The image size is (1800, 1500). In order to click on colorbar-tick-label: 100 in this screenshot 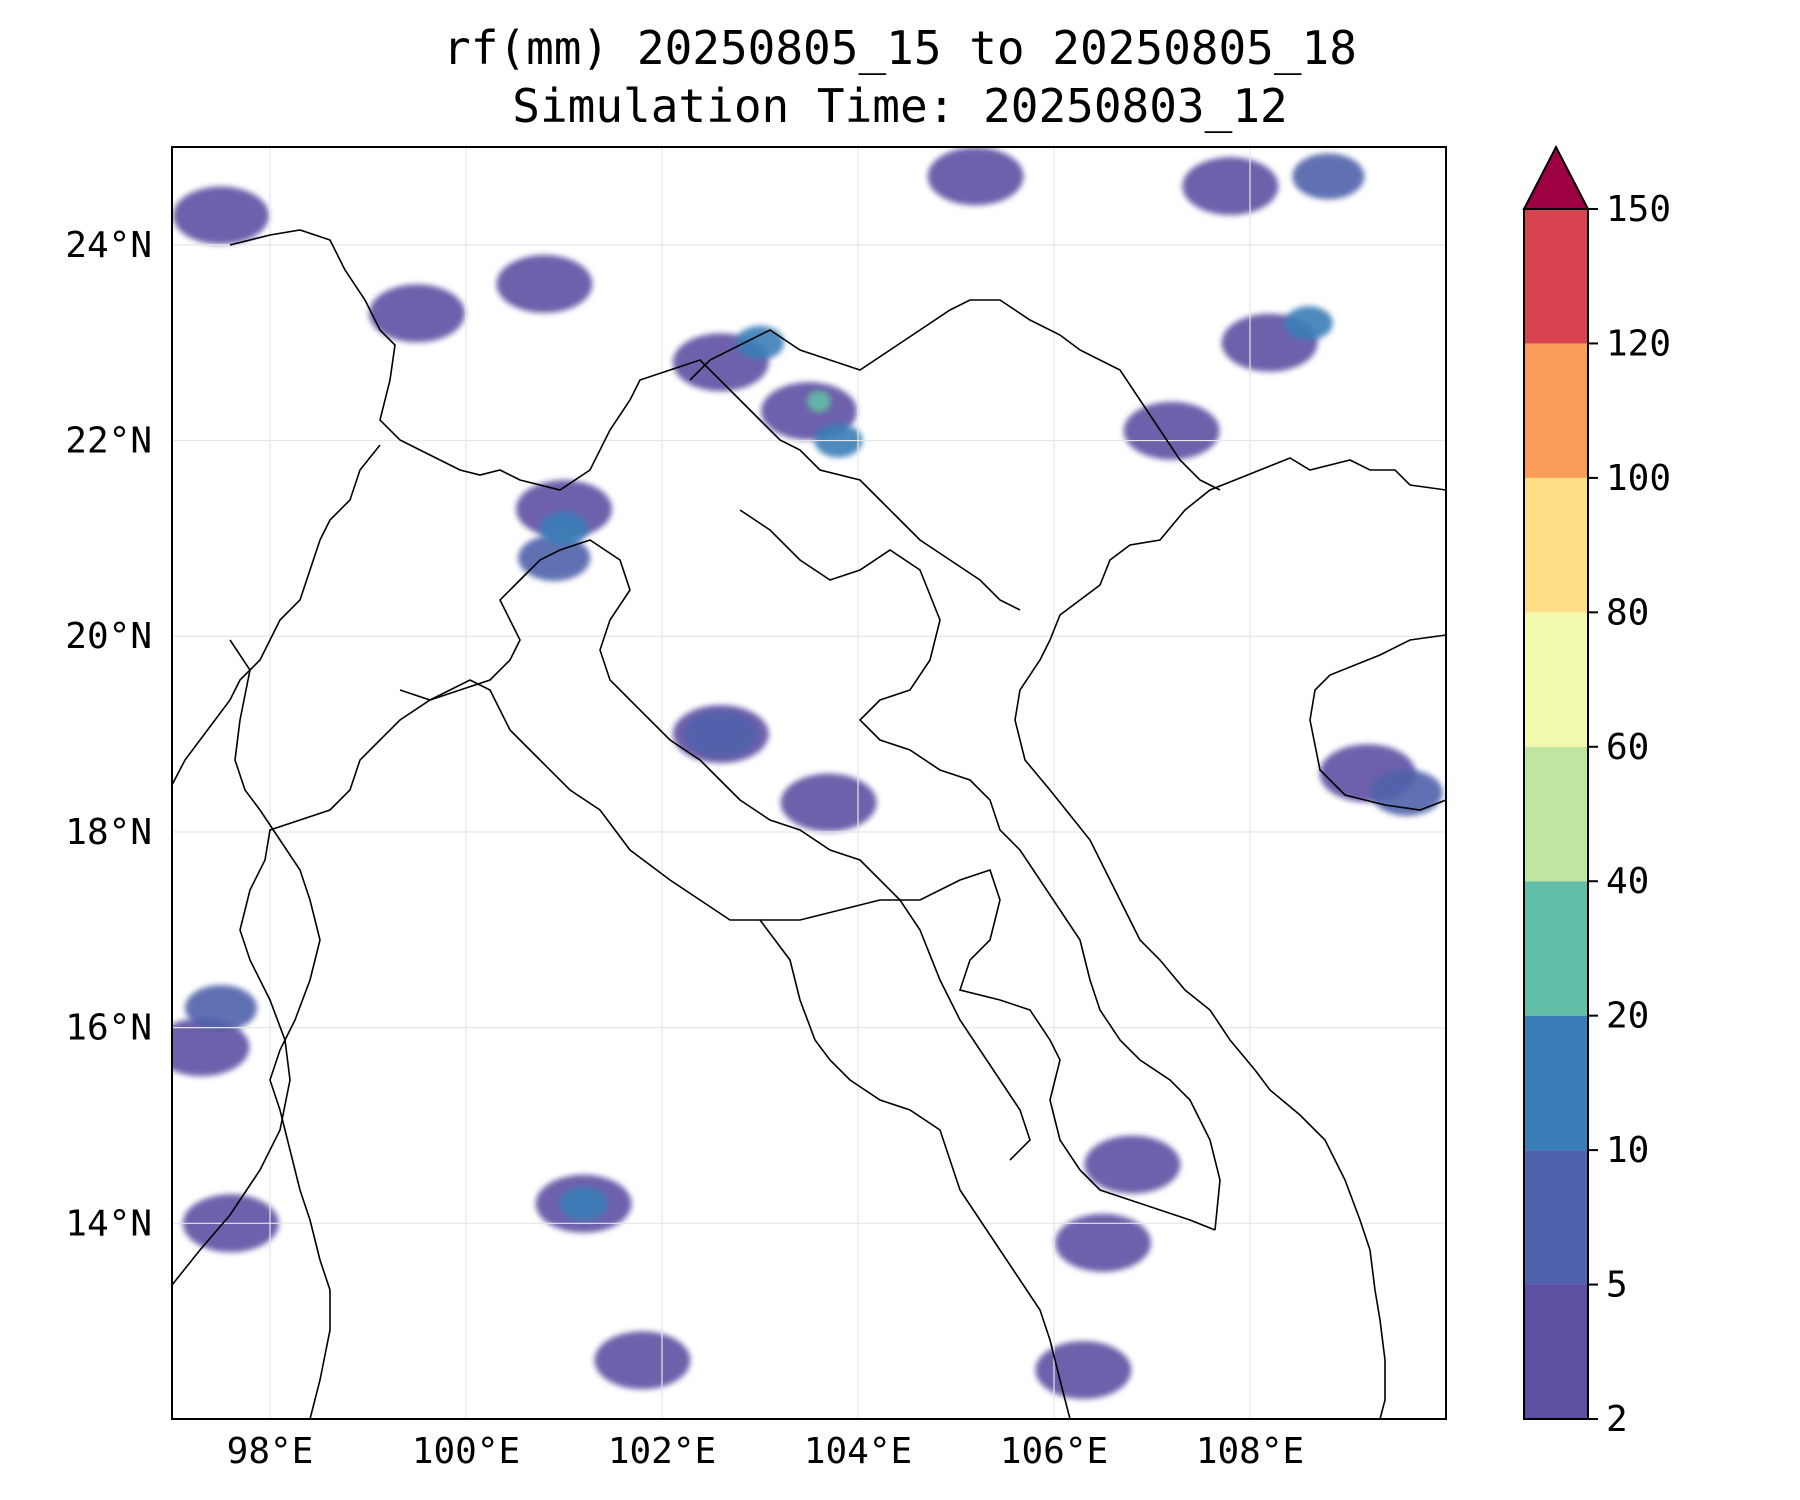, I will do `click(1638, 478)`.